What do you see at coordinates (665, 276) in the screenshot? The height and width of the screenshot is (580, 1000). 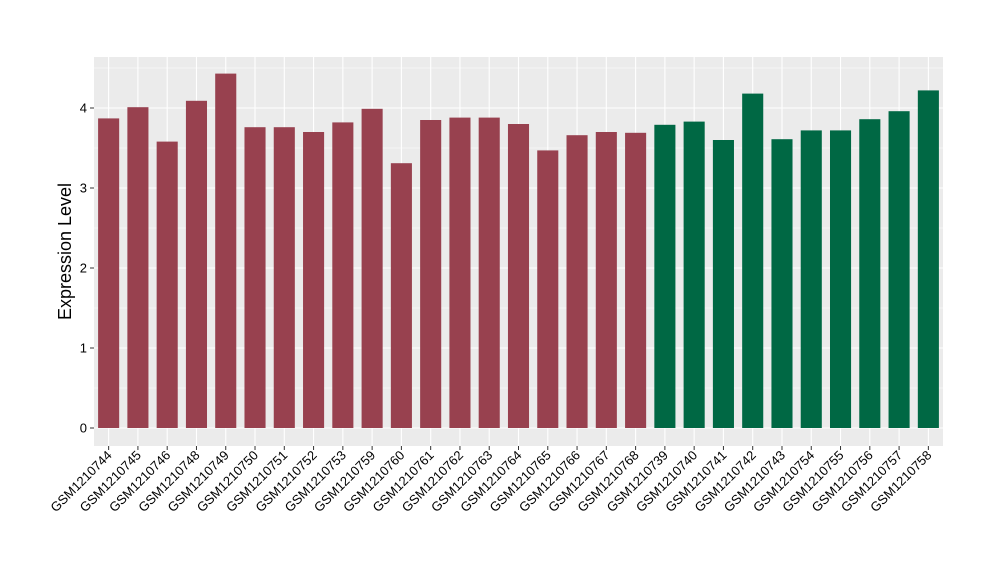 I see `bar-GSM1210739` at bounding box center [665, 276].